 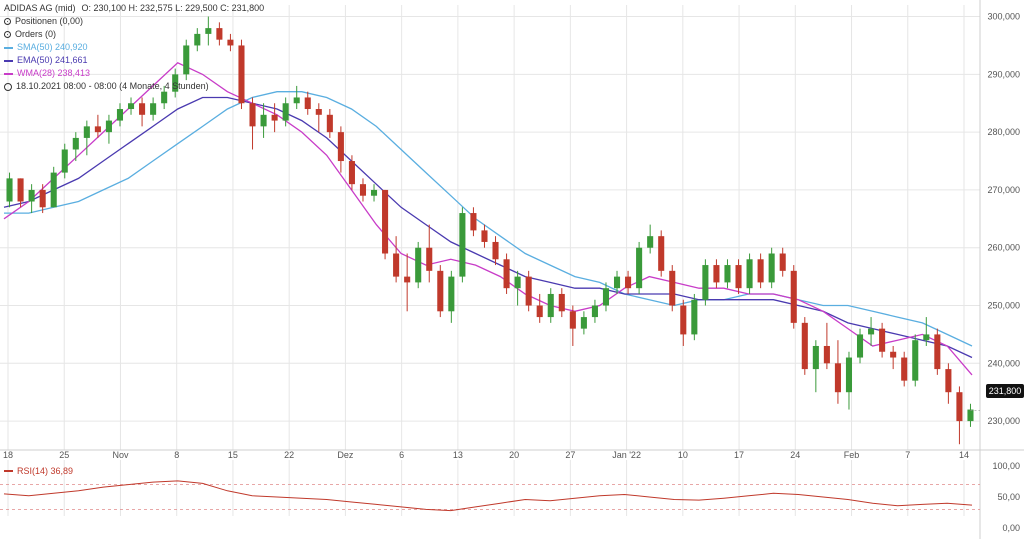 I want to click on legend-wma: WMA(28) 238,413, so click(x=134, y=73).